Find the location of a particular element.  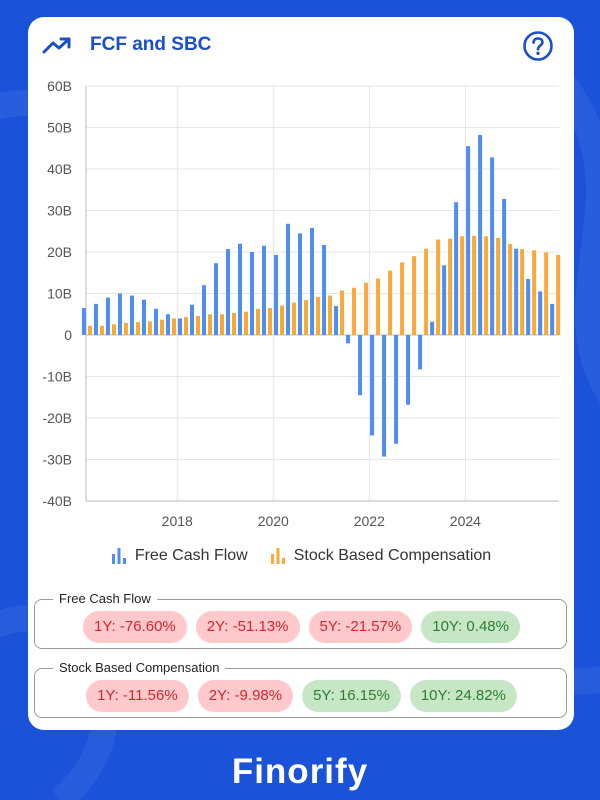

legend-item-sbc: Stock Based Compensation is located at coordinates (380, 556).